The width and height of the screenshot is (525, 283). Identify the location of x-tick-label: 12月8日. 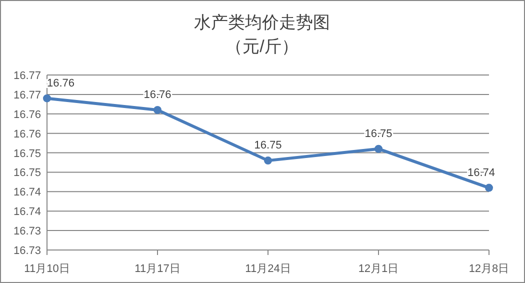
(489, 269).